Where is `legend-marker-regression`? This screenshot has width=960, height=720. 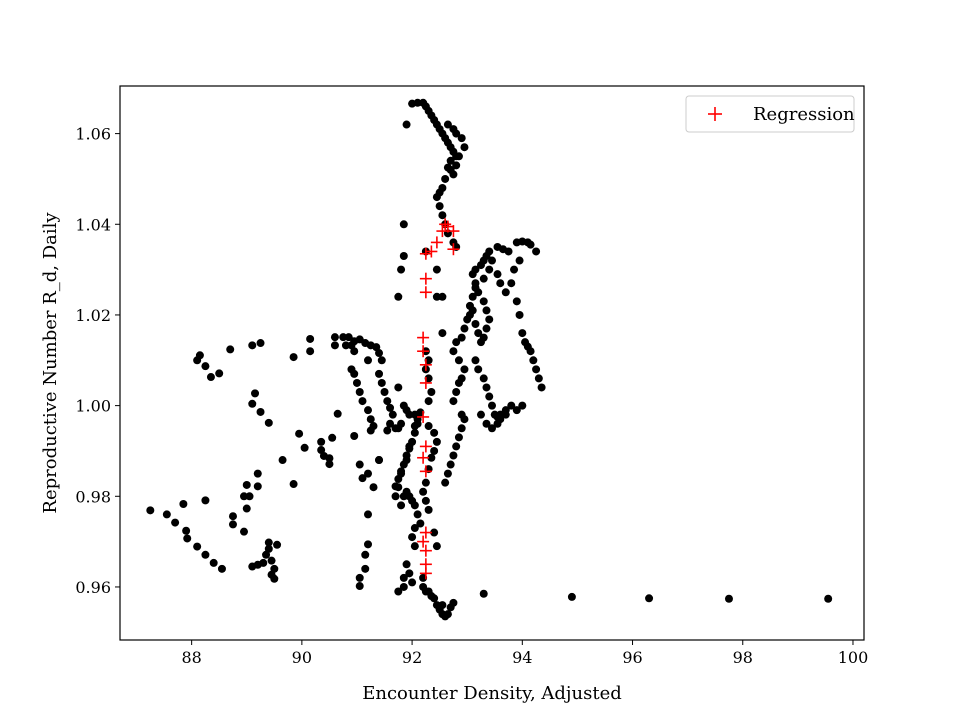 legend-marker-regression is located at coordinates (715, 114).